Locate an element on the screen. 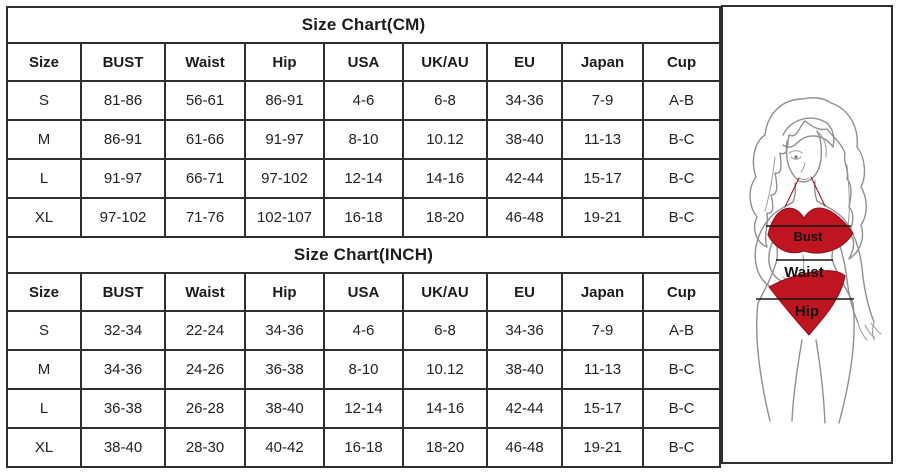 This screenshot has height=475, width=900. table-row: M 86-91 61-66 91-97 8-10 10.12 38-40 11-13 B-C is located at coordinates (364, 139).